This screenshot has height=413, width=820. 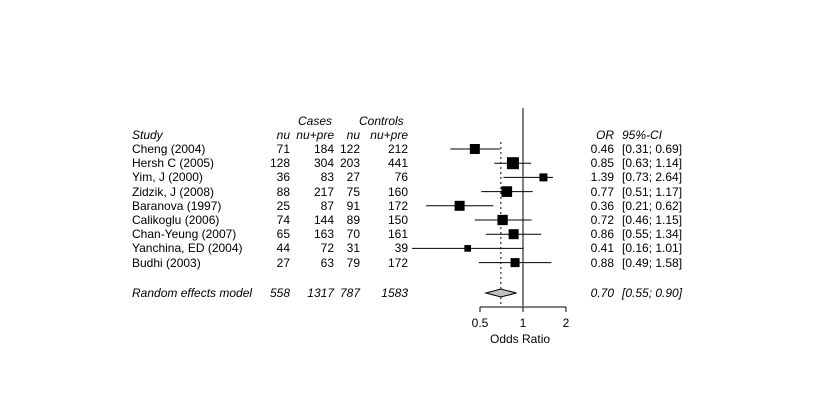 What do you see at coordinates (389, 135) in the screenshot?
I see `header-controls-total: nu+pre` at bounding box center [389, 135].